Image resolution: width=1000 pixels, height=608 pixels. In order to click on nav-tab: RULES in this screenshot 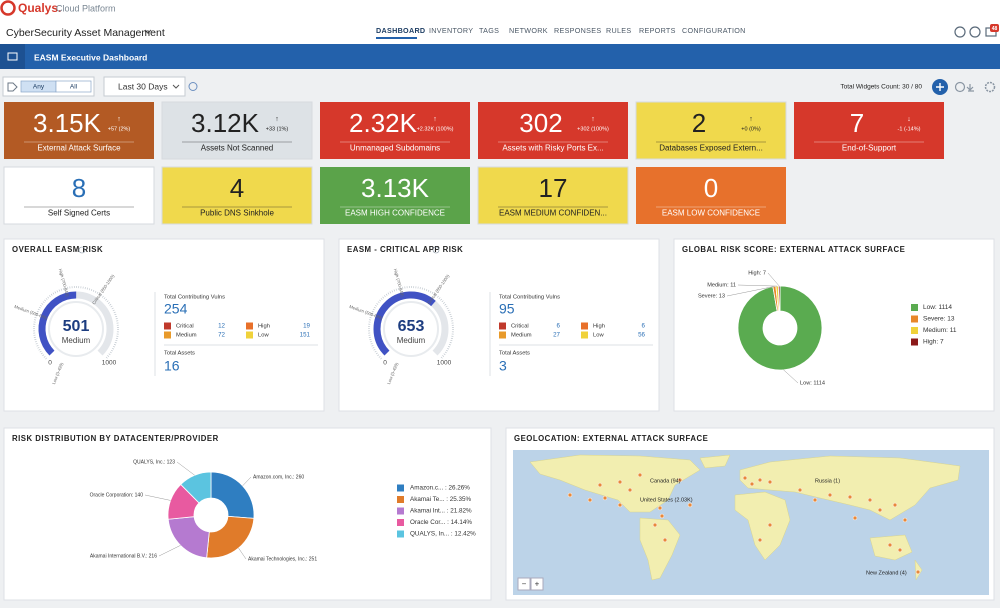, I will do `click(618, 30)`.